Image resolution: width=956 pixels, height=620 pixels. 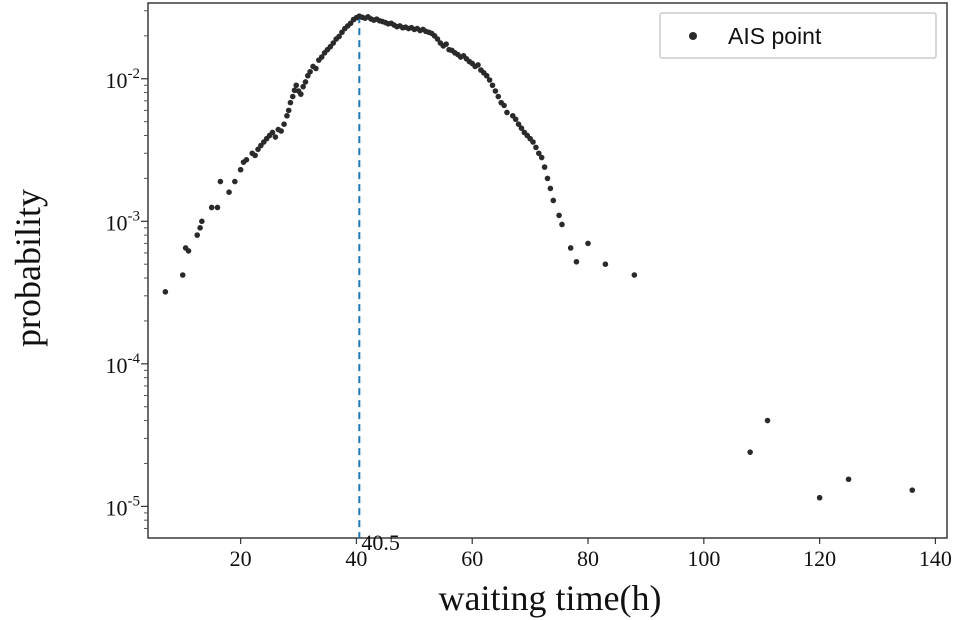 I want to click on y-tick-label: 10⁻⁴, so click(x=123, y=364).